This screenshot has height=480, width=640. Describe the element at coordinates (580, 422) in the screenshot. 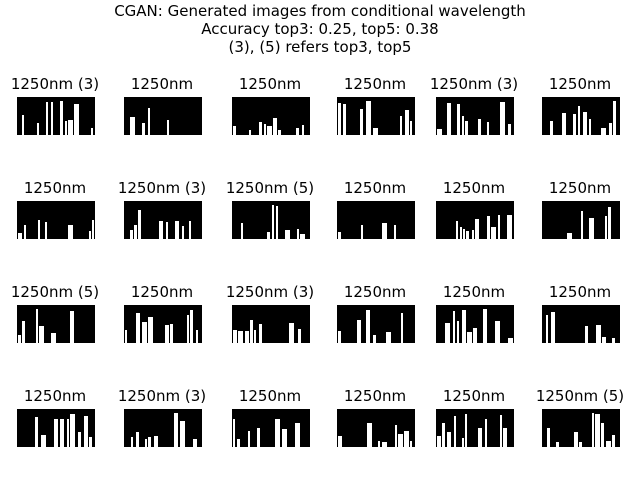

I see `generated-image-cell: 1250nm (5)` at that location.